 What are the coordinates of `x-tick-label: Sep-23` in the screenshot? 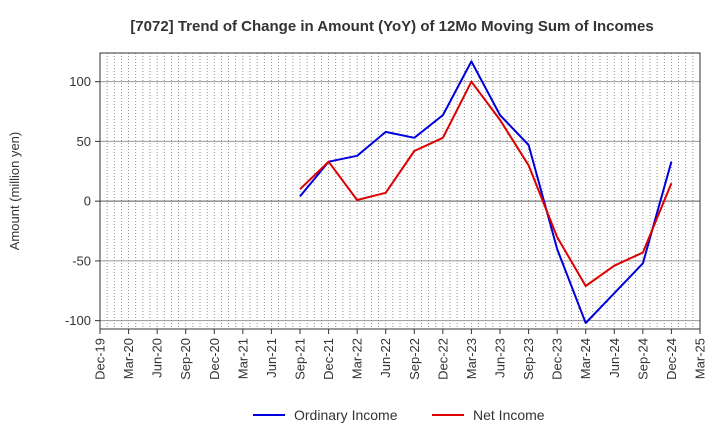 It's located at (528, 359).